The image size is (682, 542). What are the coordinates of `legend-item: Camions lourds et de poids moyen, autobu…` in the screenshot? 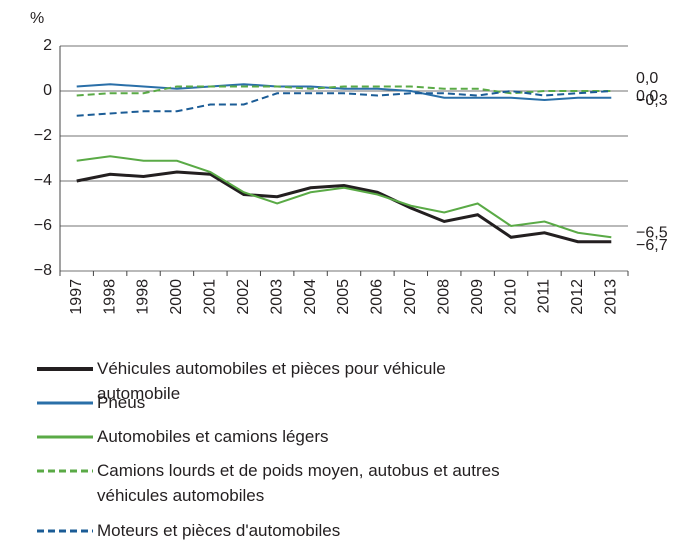 It's located at (272, 483).